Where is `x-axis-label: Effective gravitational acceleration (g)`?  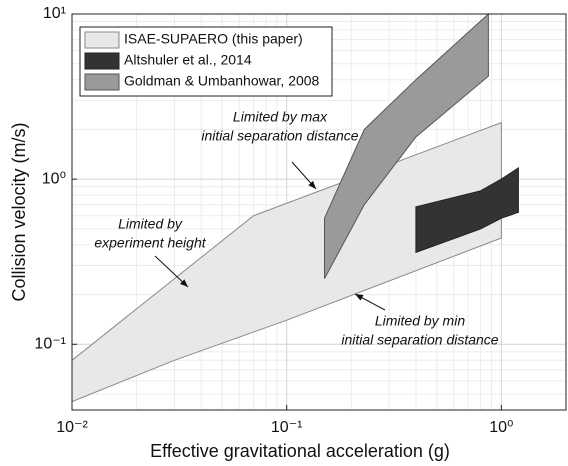 x-axis-label: Effective gravitational acceleration (g) is located at coordinates (300, 451).